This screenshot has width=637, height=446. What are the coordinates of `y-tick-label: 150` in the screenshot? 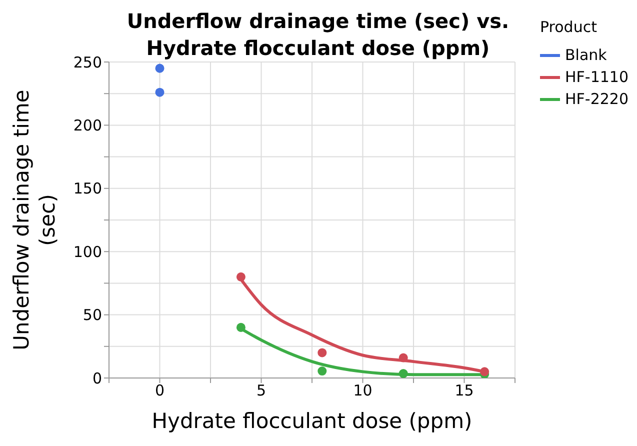 It's located at (87, 189).